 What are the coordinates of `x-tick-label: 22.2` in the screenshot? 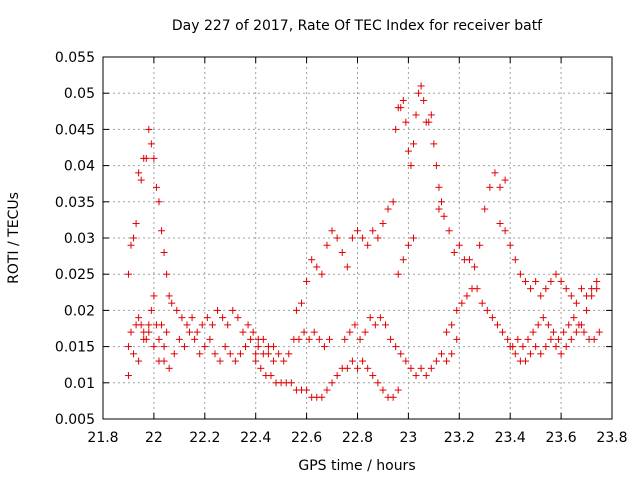 It's located at (204, 438).